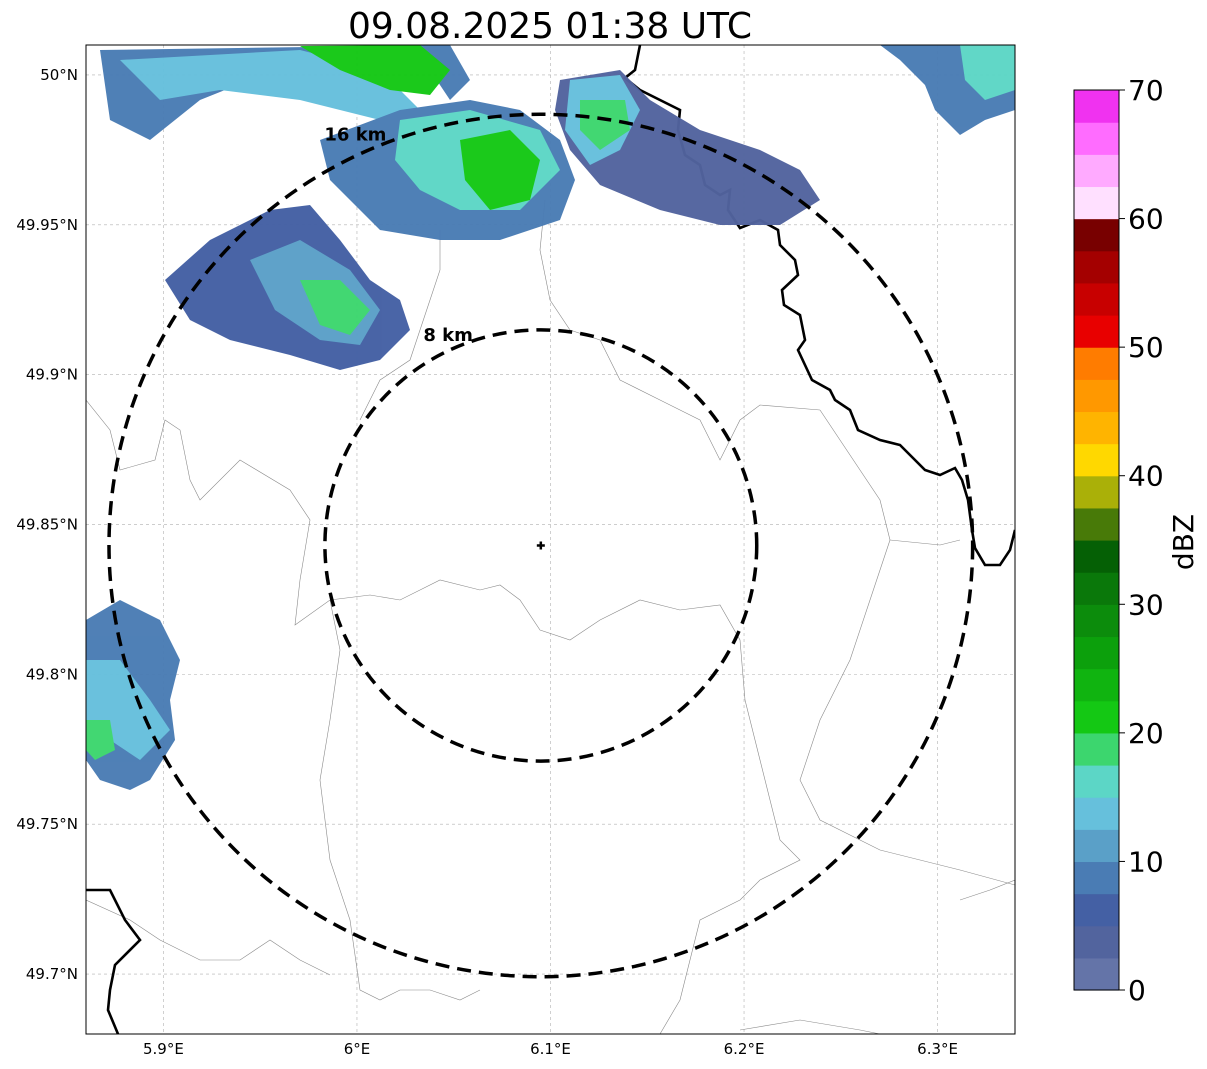 This screenshot has width=1207, height=1069. I want to click on lon-tick-label: 6.2°E, so click(744, 1049).